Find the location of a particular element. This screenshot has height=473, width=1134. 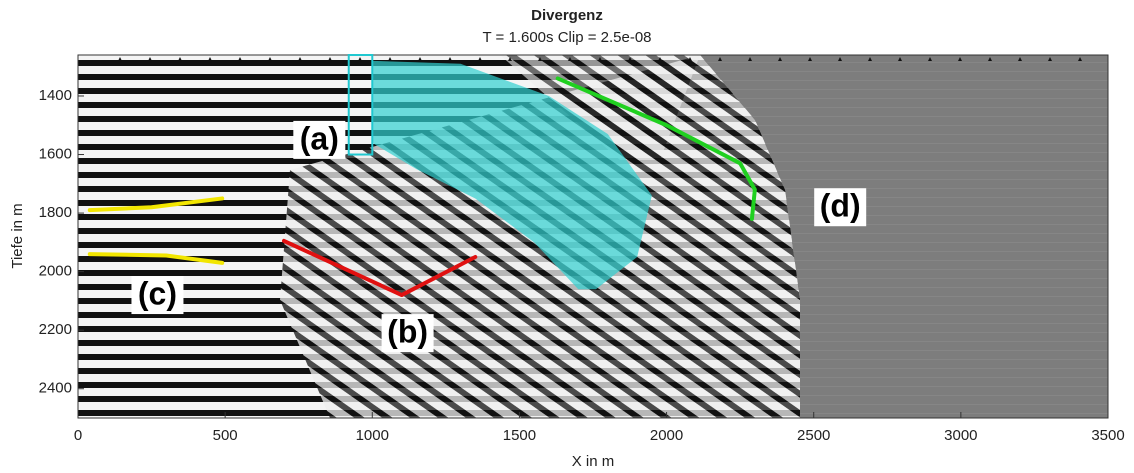

highlight-box is located at coordinates (360, 105).